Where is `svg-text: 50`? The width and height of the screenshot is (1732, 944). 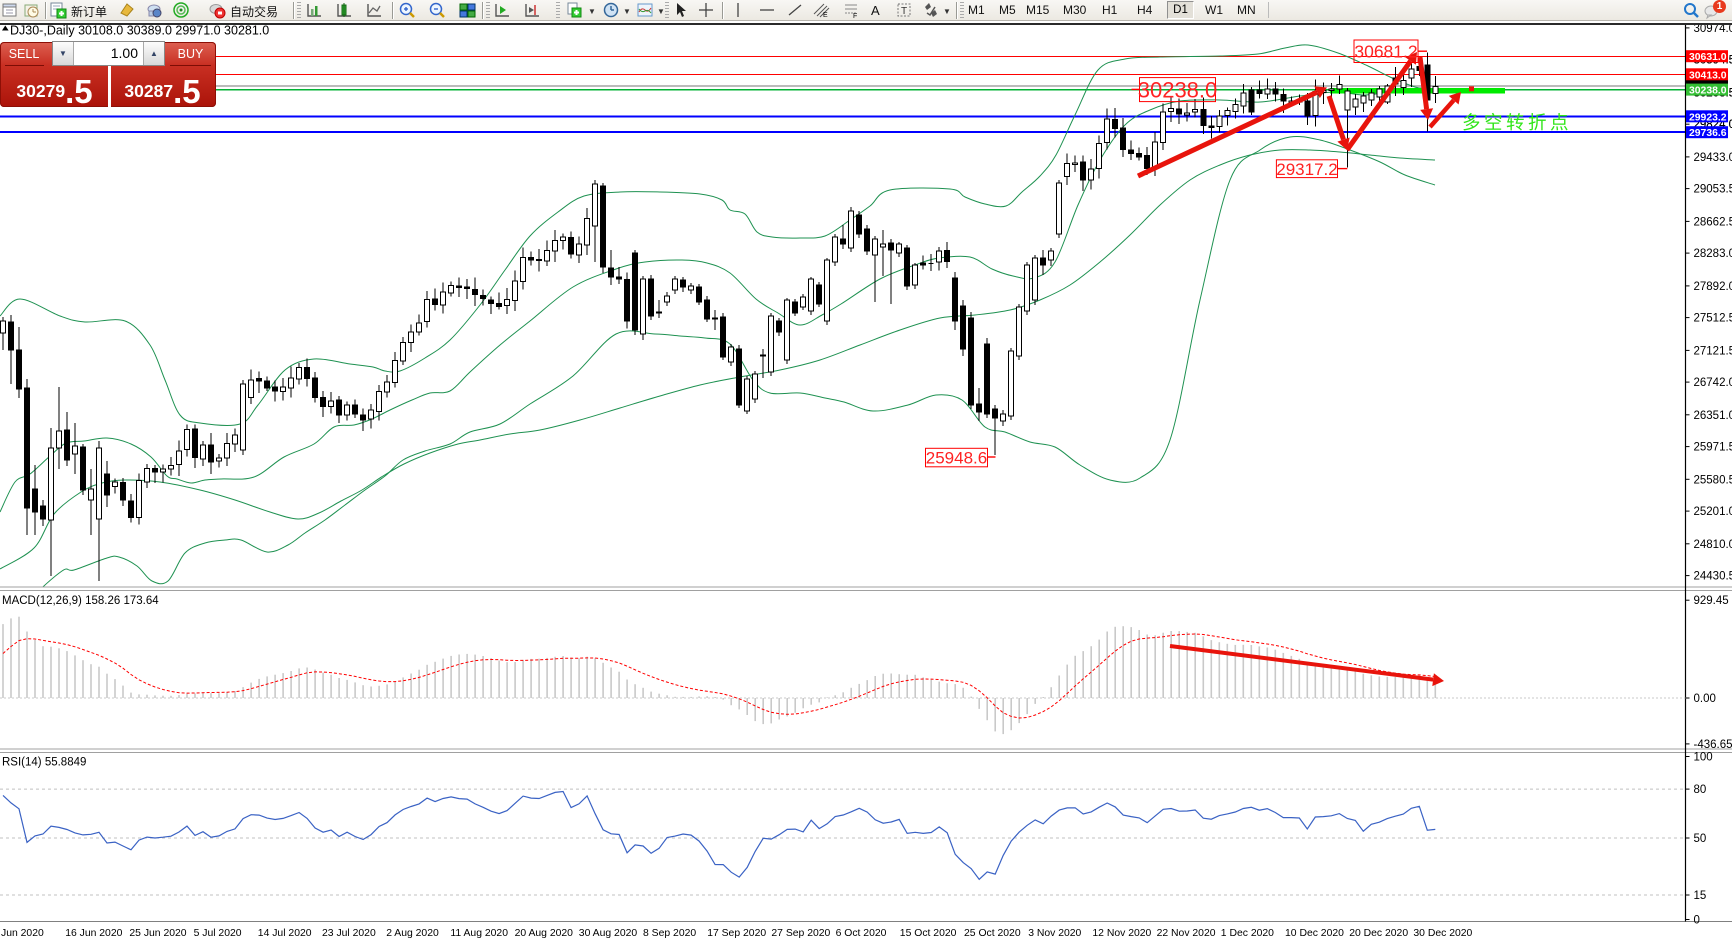
svg-text: 50 is located at coordinates (1700, 839).